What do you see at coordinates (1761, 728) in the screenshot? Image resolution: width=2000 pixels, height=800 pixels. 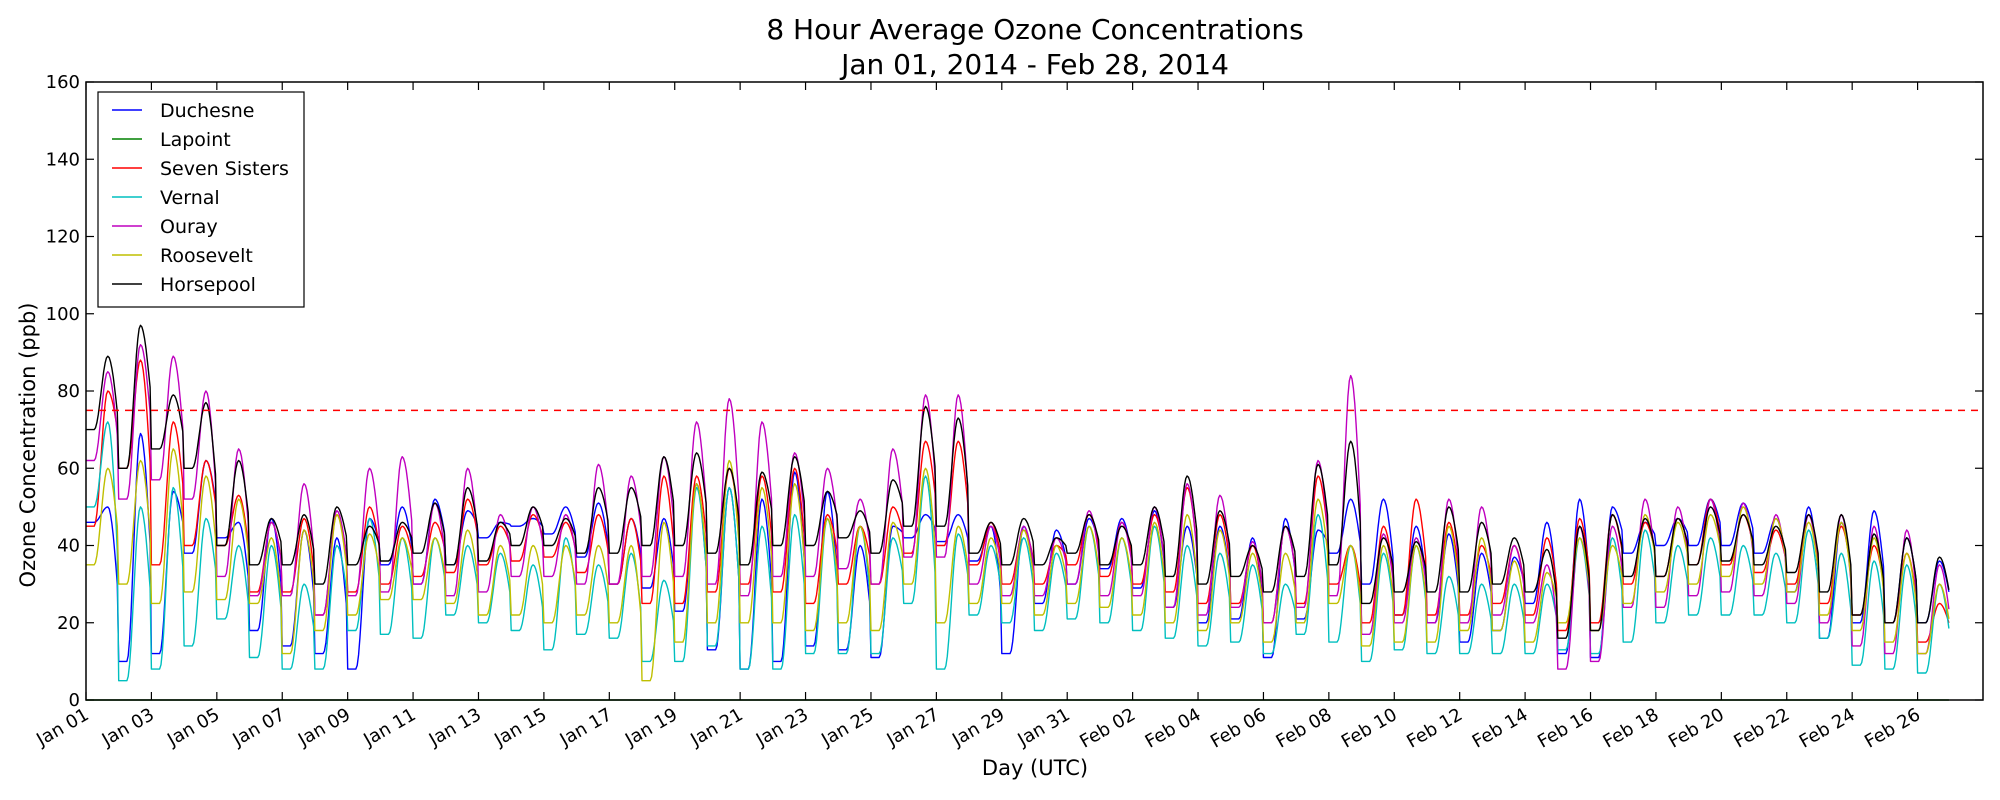 I see `x-tick-label: Feb 22` at bounding box center [1761, 728].